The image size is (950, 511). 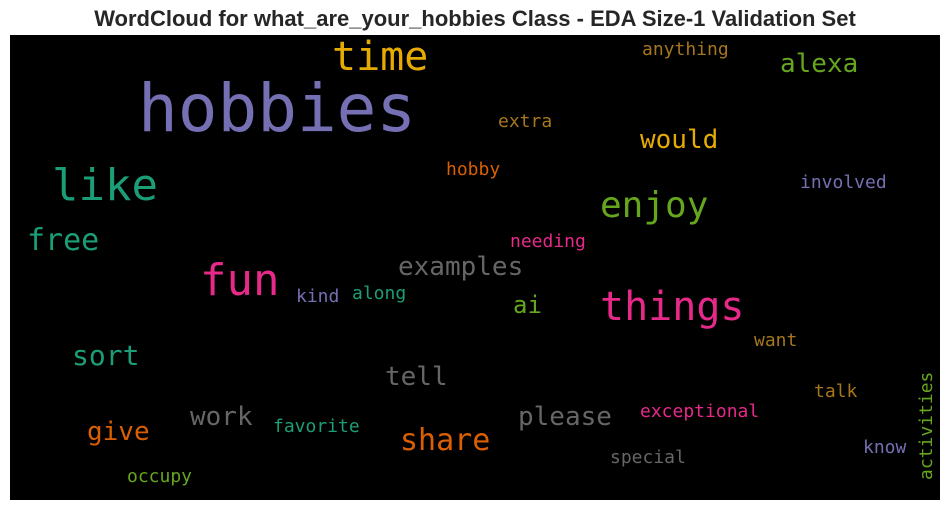 What do you see at coordinates (445, 440) in the screenshot?
I see `word-share: share` at bounding box center [445, 440].